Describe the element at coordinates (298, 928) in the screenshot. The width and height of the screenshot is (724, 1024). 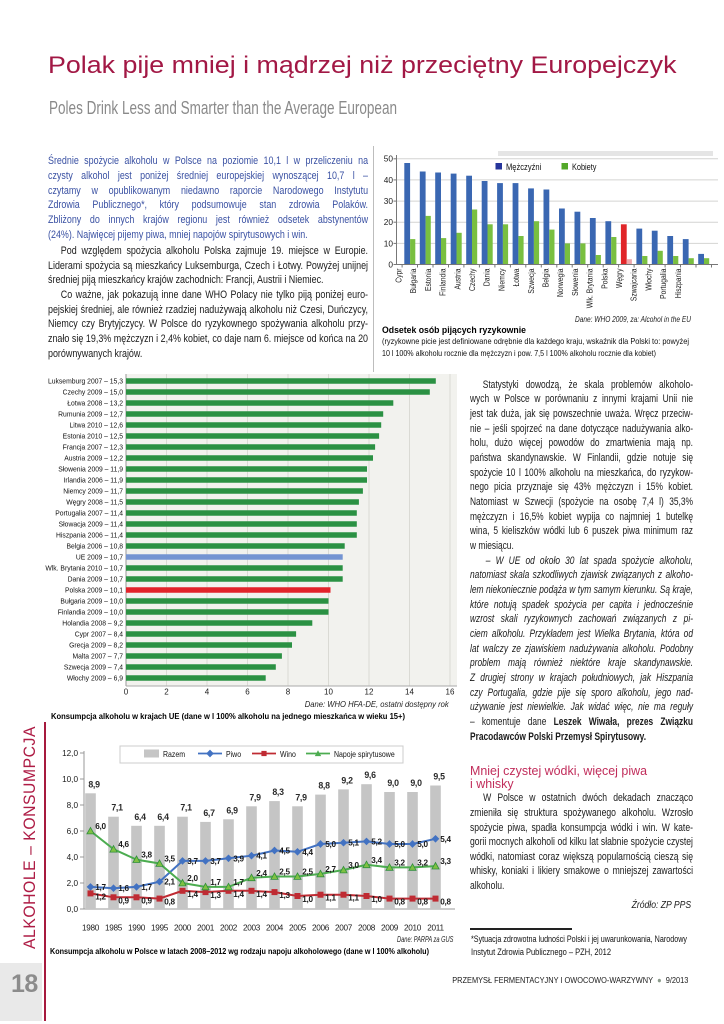
I see `svg-text: 2005` at that location.